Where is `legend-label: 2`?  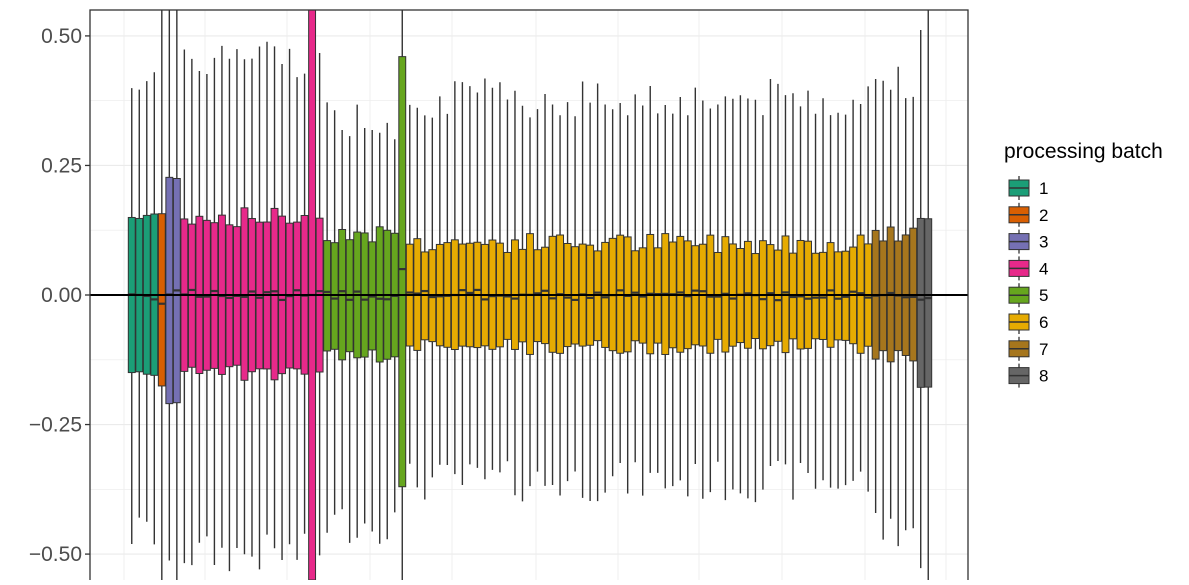 legend-label: 2 is located at coordinates (1043, 215).